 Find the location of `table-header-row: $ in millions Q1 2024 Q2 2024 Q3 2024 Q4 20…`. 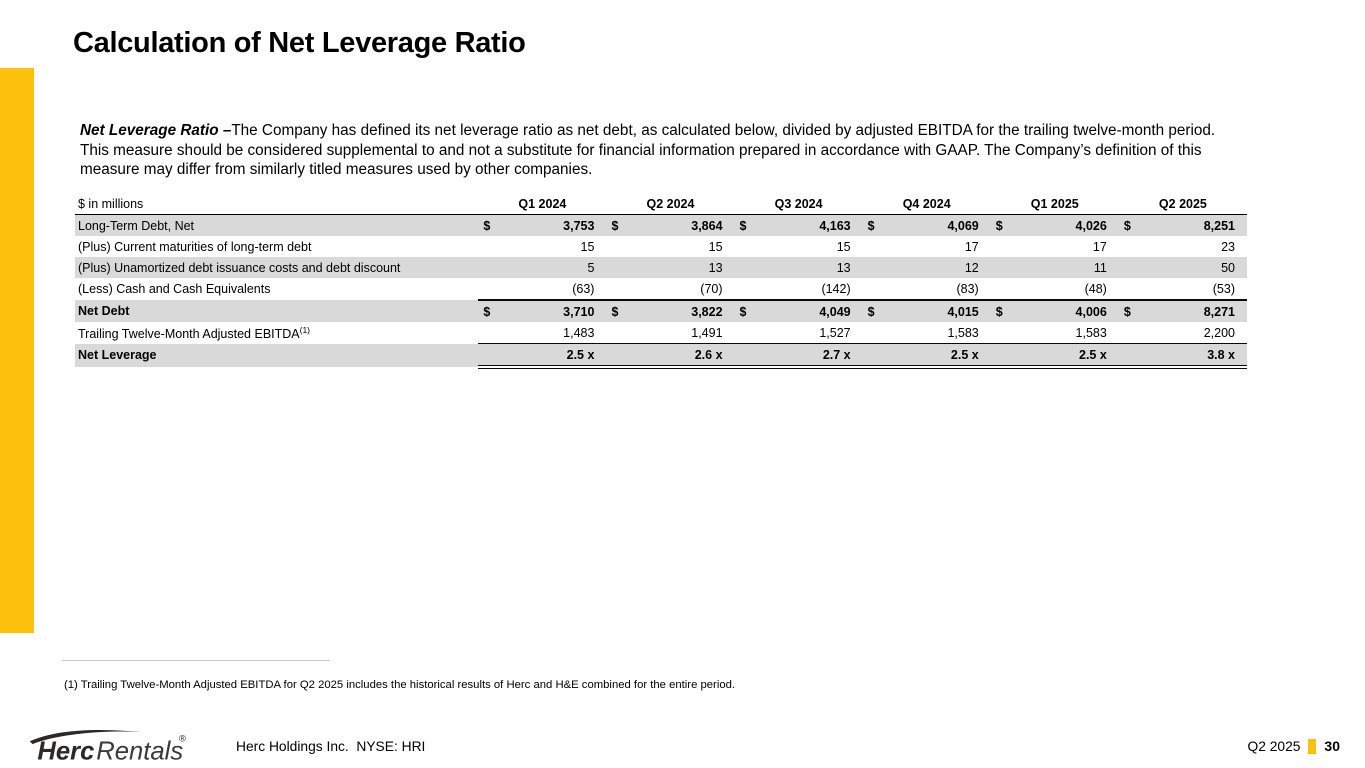

table-header-row: $ in millions Q1 2024 Q2 2024 Q3 2024 Q4 20… is located at coordinates (661, 204).